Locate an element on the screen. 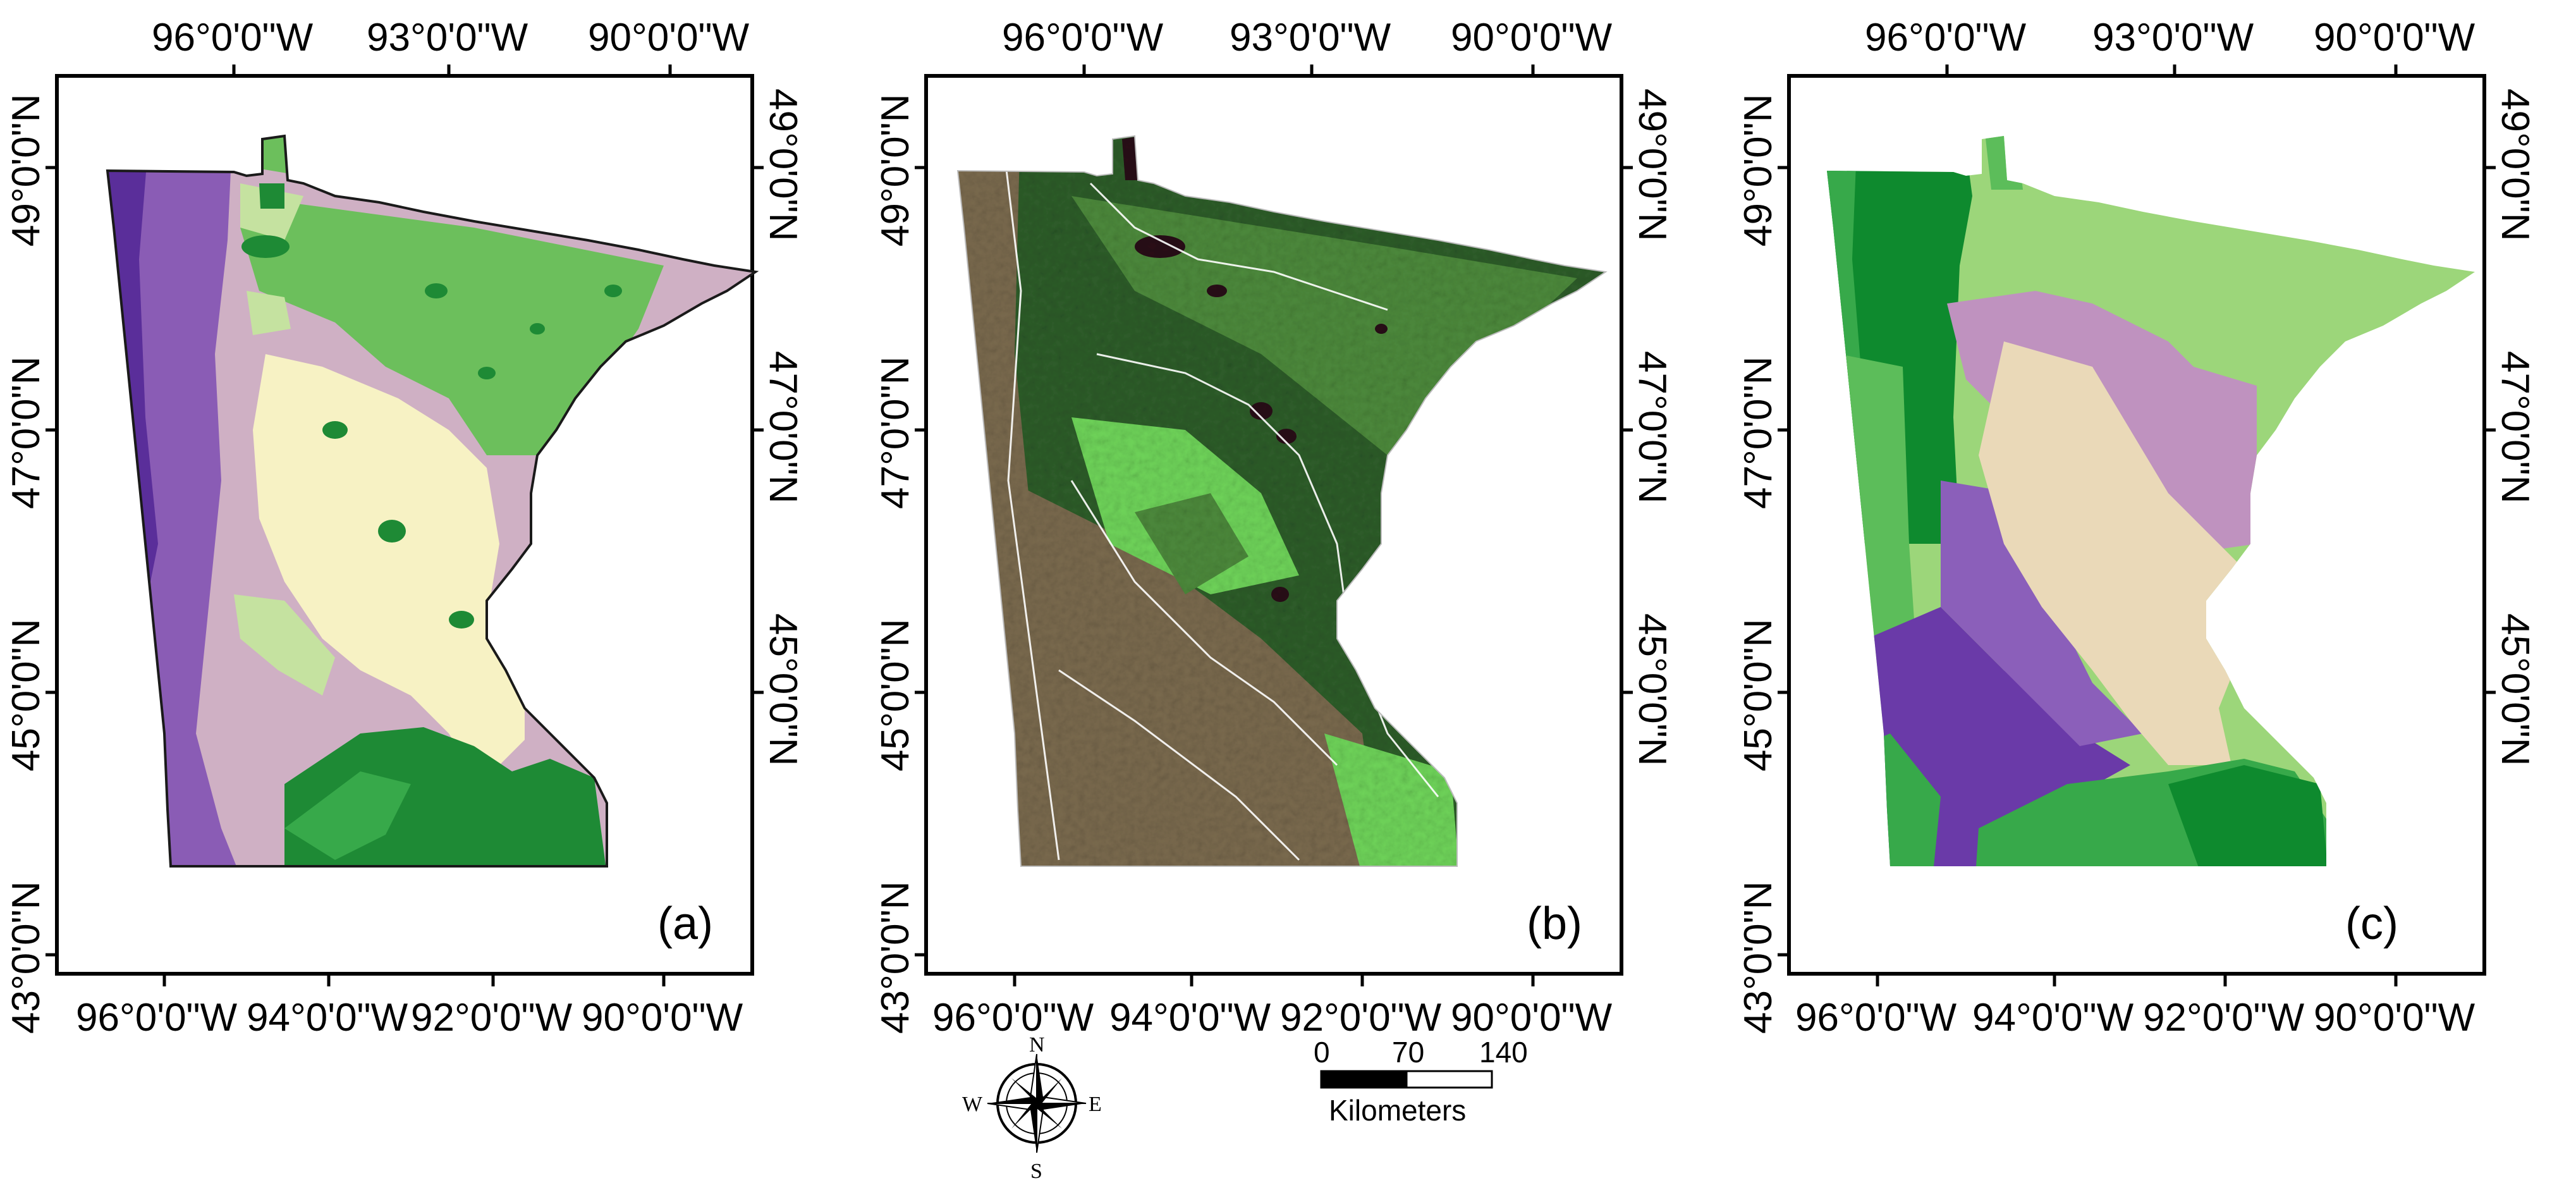 This screenshot has width=2576, height=1190. right-axis-b: 49°0'0"N 47°0'0"N 45°0'0"N is located at coordinates (1647, 427).